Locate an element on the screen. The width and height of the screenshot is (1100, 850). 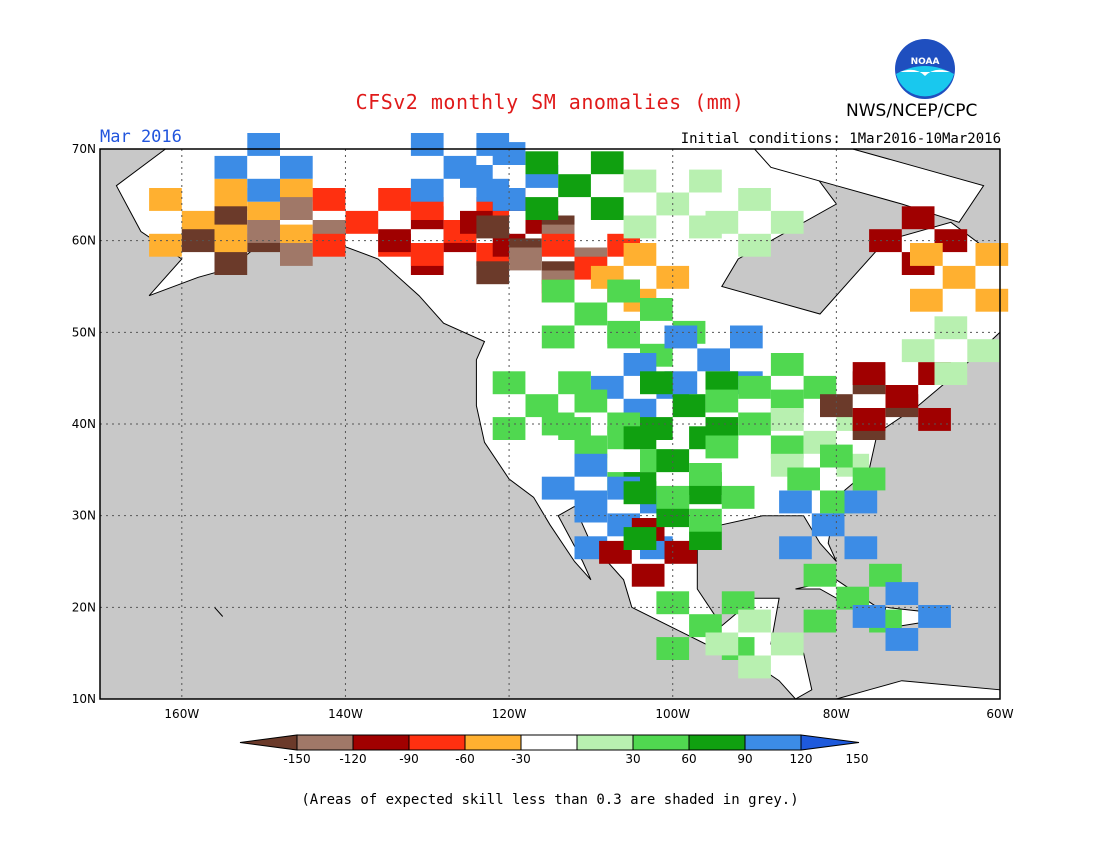
valid-month: Mar 2016 is located at coordinates (141, 137).